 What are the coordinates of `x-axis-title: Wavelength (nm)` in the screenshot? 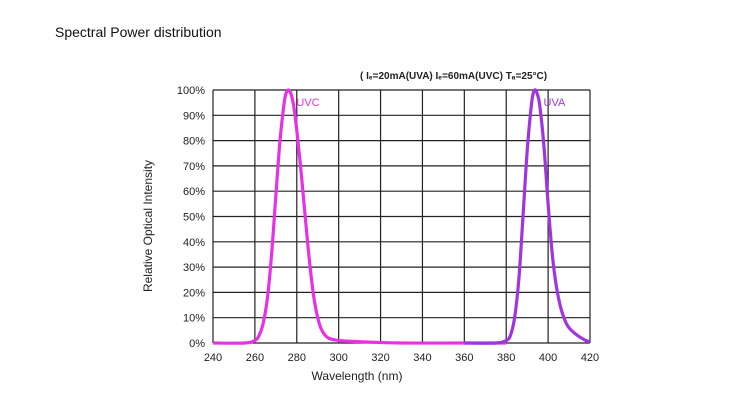 It's located at (357, 376).